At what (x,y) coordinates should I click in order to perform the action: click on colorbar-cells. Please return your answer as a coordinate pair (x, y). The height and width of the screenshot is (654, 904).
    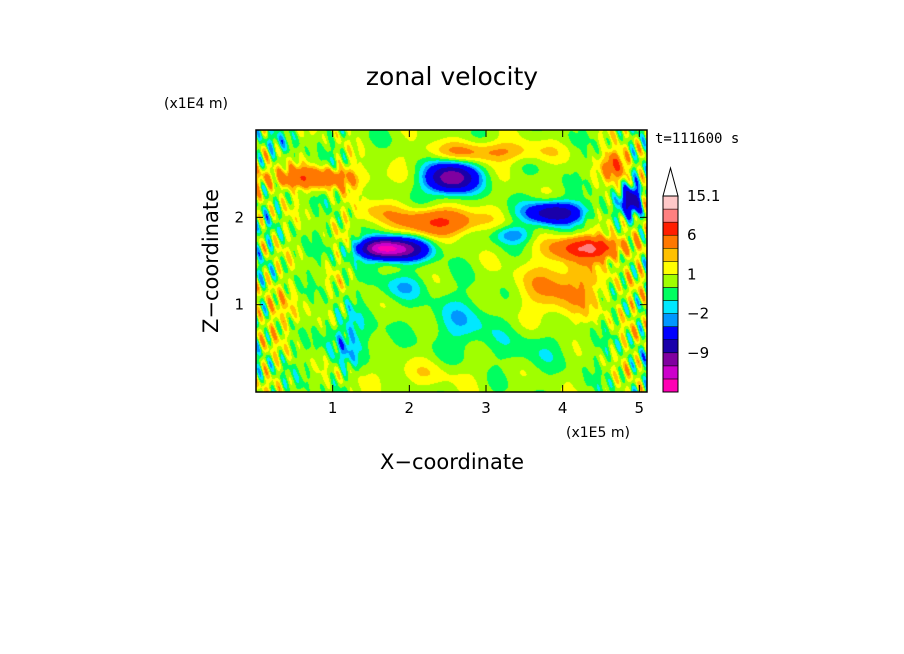
    Looking at the image, I should click on (670, 294).